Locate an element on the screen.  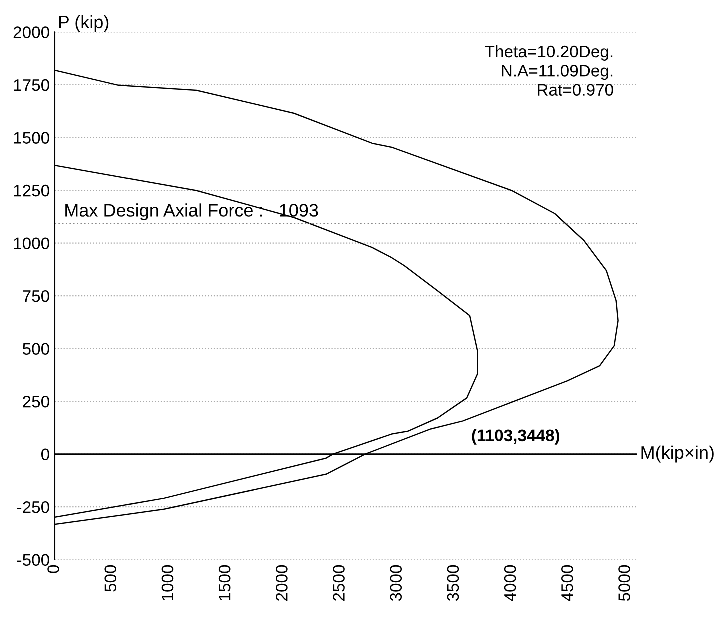
x-tick-label: 1500 is located at coordinates (224, 583).